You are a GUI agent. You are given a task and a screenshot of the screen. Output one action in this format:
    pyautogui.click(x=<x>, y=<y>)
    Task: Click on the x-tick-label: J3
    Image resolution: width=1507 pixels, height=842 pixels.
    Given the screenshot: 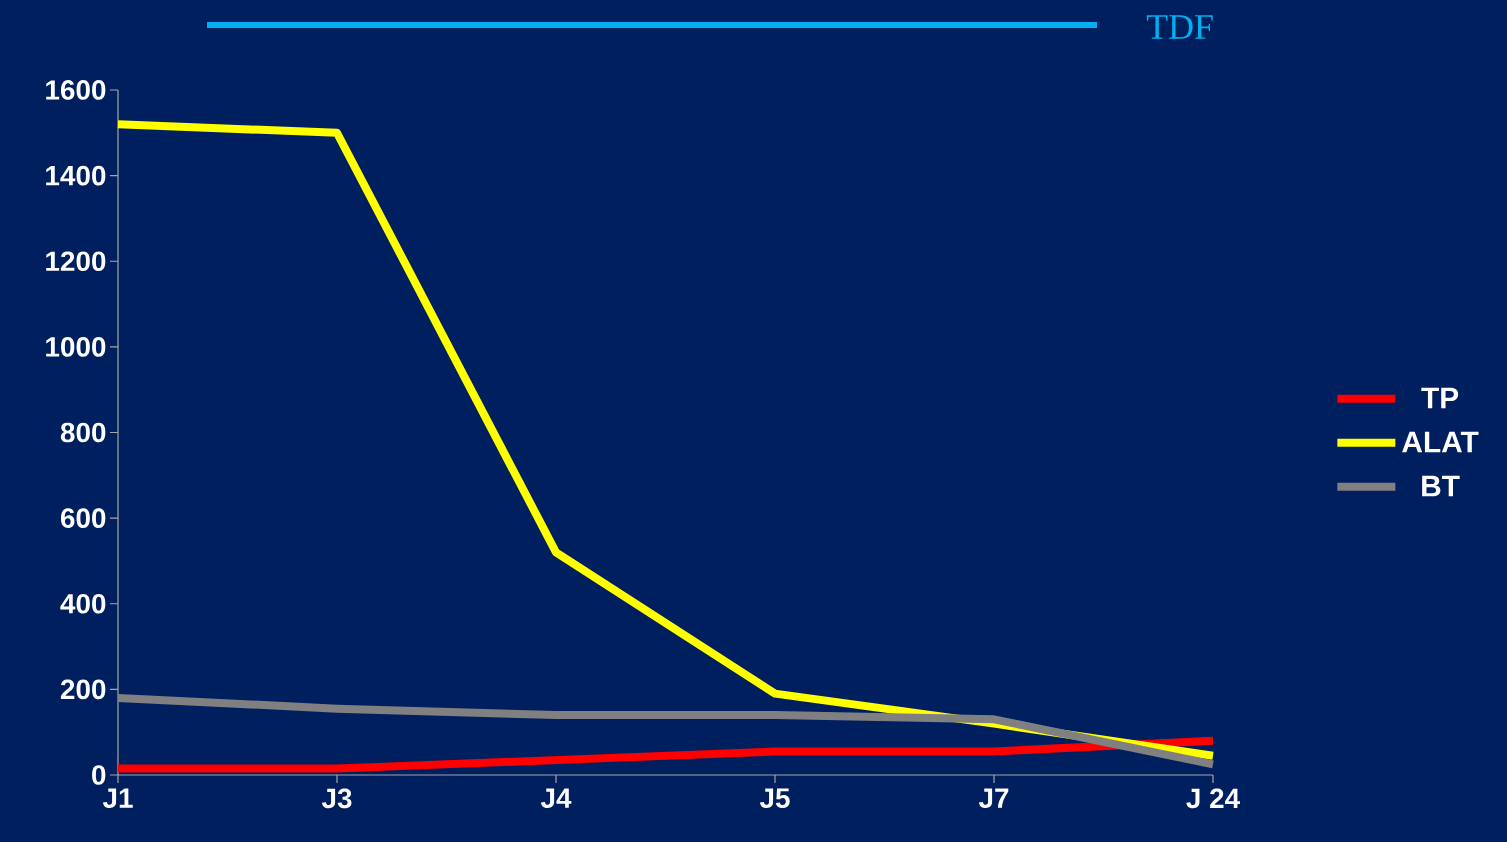 What is the action you would take?
    pyautogui.click(x=336, y=798)
    